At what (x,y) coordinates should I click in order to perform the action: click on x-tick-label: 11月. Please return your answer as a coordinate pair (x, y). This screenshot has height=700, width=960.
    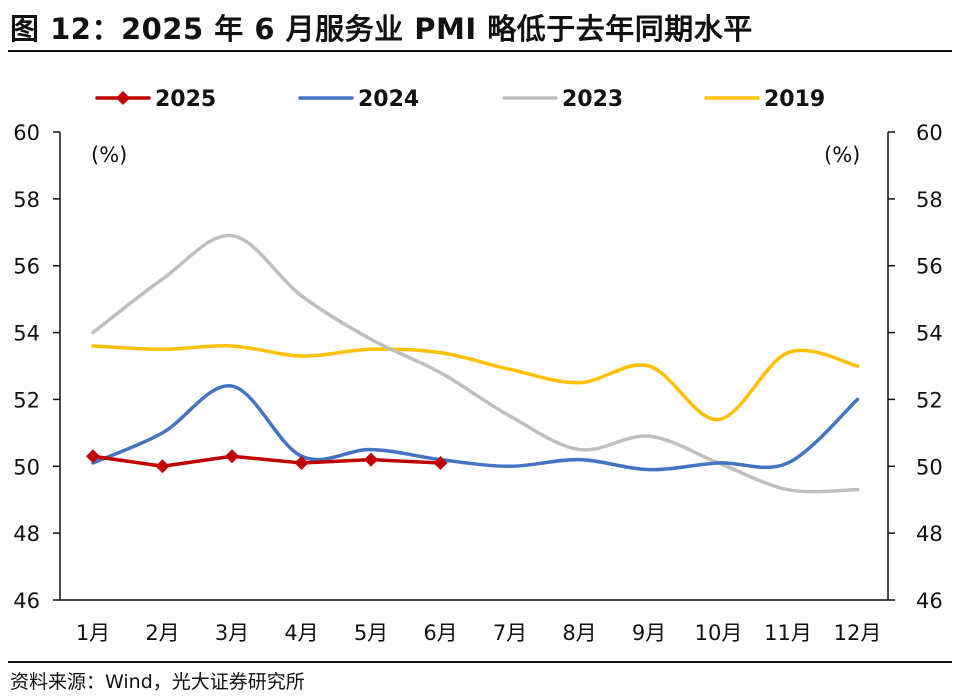
    Looking at the image, I should click on (788, 633).